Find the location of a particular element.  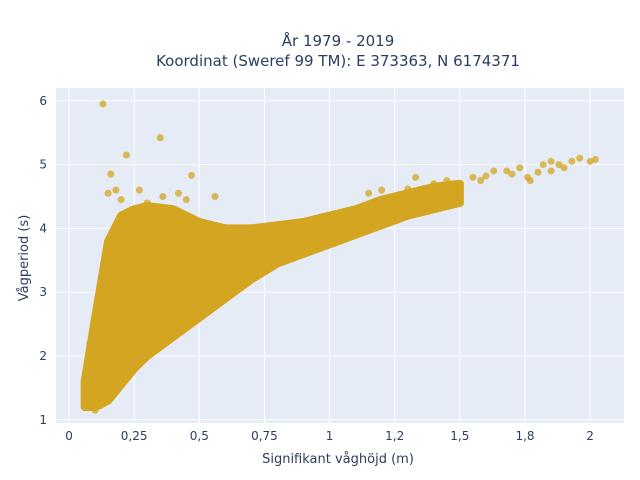

x-axis-ticks: 0 0,25 0,5 0,75 1 1,2 1,5 1,8 2 is located at coordinates (329, 436).